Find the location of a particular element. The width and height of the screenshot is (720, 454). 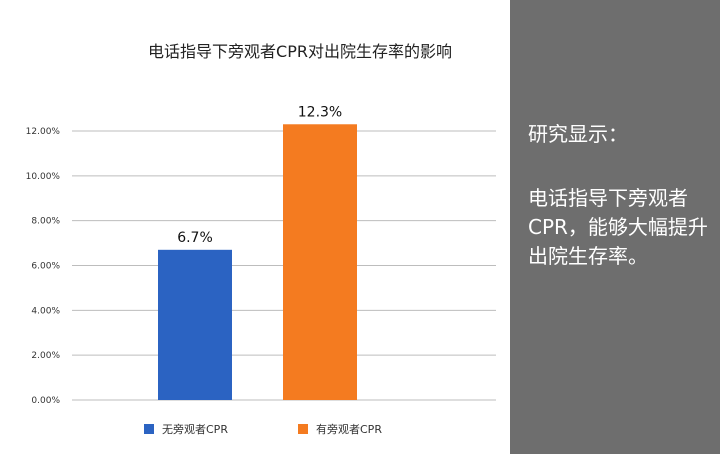

legend-item-no-cpr: 无旁观者CPR is located at coordinates (186, 429).